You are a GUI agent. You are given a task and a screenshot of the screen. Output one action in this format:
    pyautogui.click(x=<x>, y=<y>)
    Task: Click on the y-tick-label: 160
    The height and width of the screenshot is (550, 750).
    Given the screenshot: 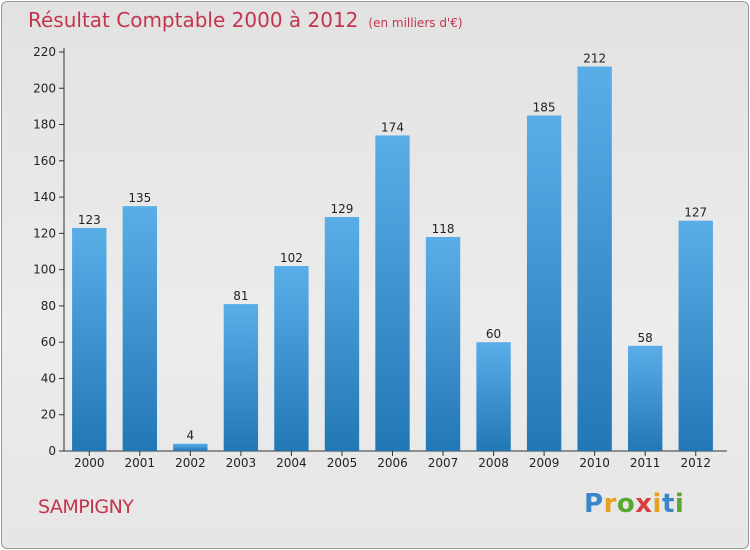 What is the action you would take?
    pyautogui.click(x=44, y=161)
    